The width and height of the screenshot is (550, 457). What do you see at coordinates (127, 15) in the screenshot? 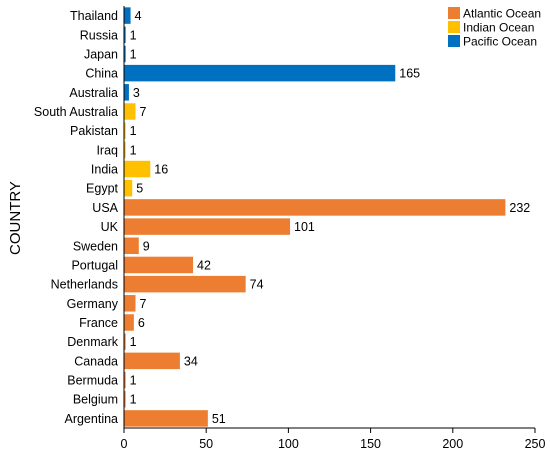
I see `bar-thailand` at bounding box center [127, 15].